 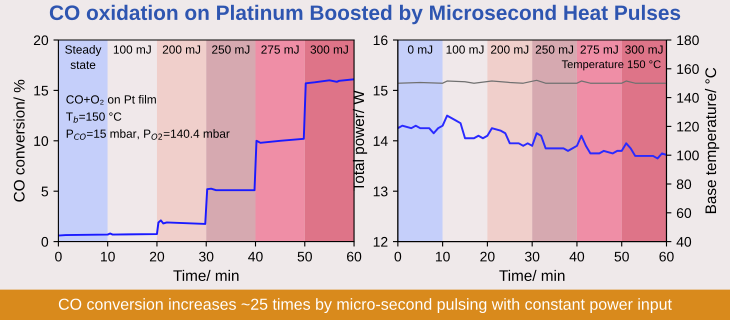 I want to click on y-tick-label: 12, so click(x=381, y=241).